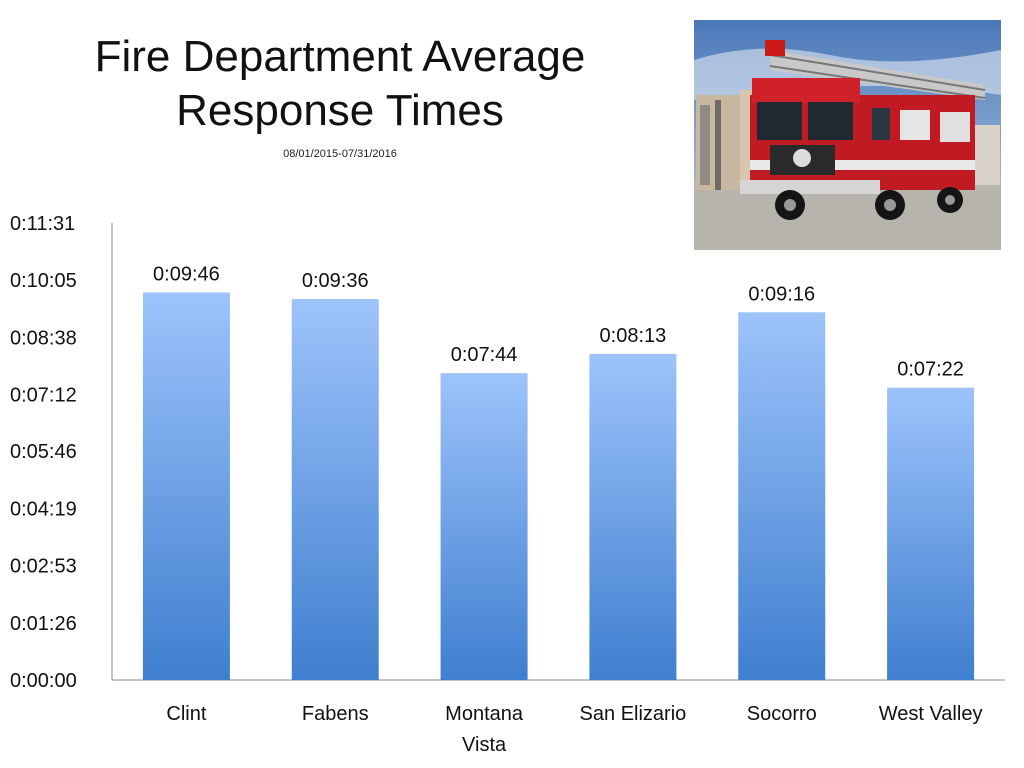 This screenshot has width=1024, height=768. What do you see at coordinates (43, 624) in the screenshot?
I see `y-tick-label: 0:01:26` at bounding box center [43, 624].